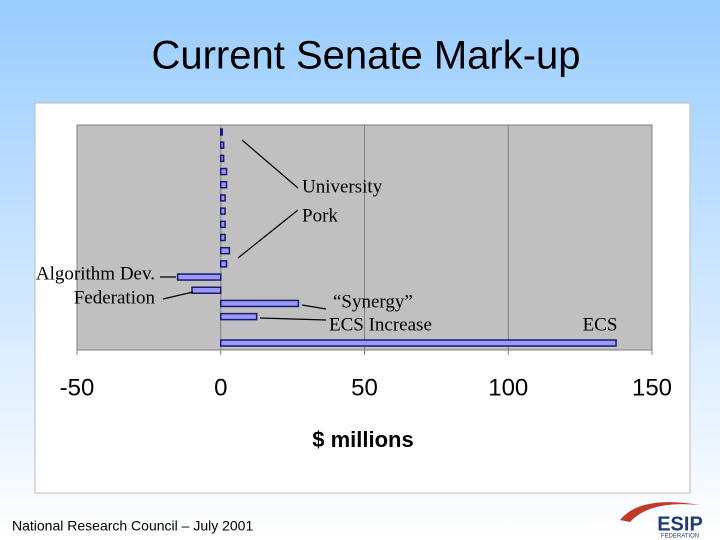  What do you see at coordinates (365, 56) in the screenshot?
I see `slide-title: Current Senate Mark-up` at bounding box center [365, 56].